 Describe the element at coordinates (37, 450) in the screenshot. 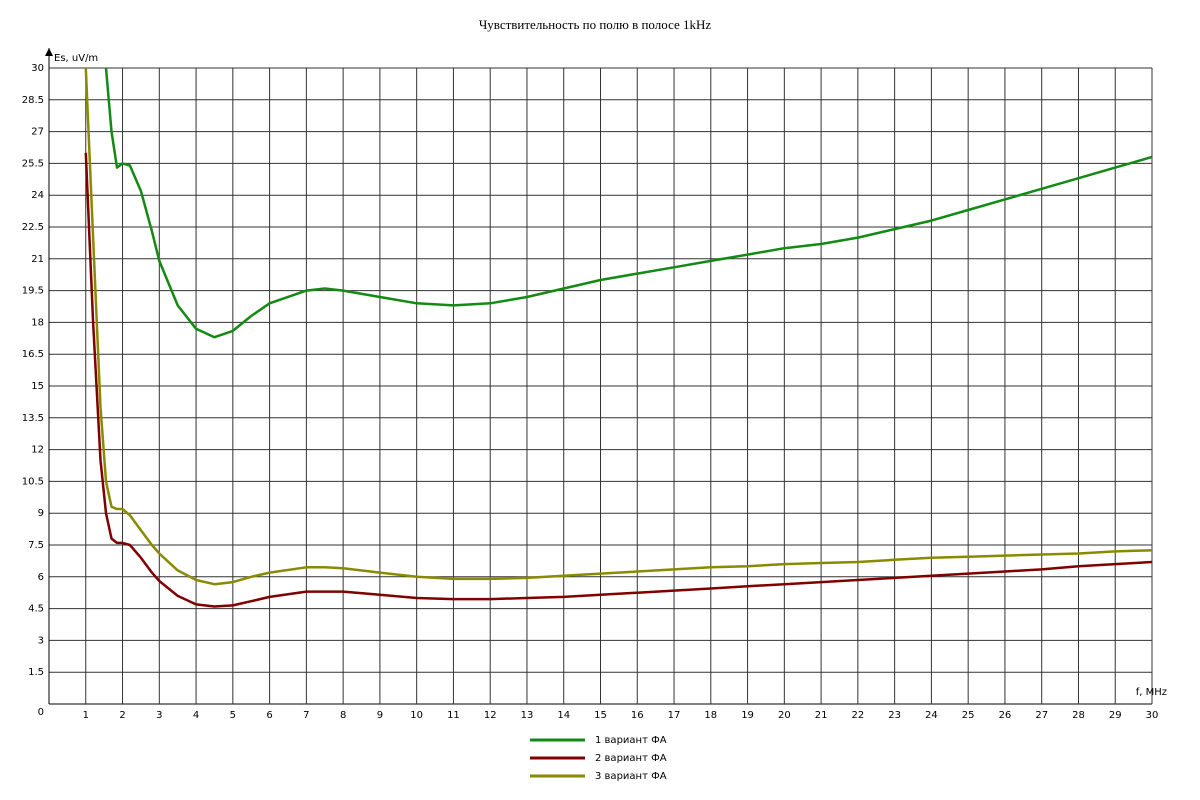

I see `y-tick-label: 12` at that location.